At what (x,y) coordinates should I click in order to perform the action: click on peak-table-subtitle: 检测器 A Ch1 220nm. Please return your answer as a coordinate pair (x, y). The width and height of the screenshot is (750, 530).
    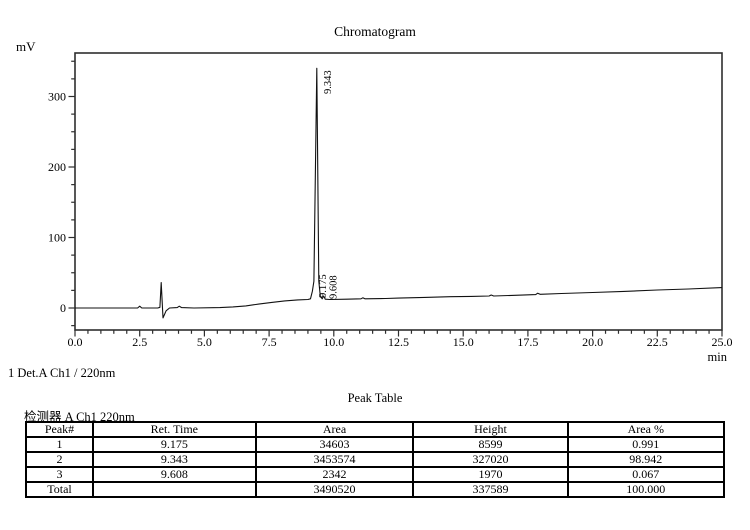
    Looking at the image, I should click on (79, 417).